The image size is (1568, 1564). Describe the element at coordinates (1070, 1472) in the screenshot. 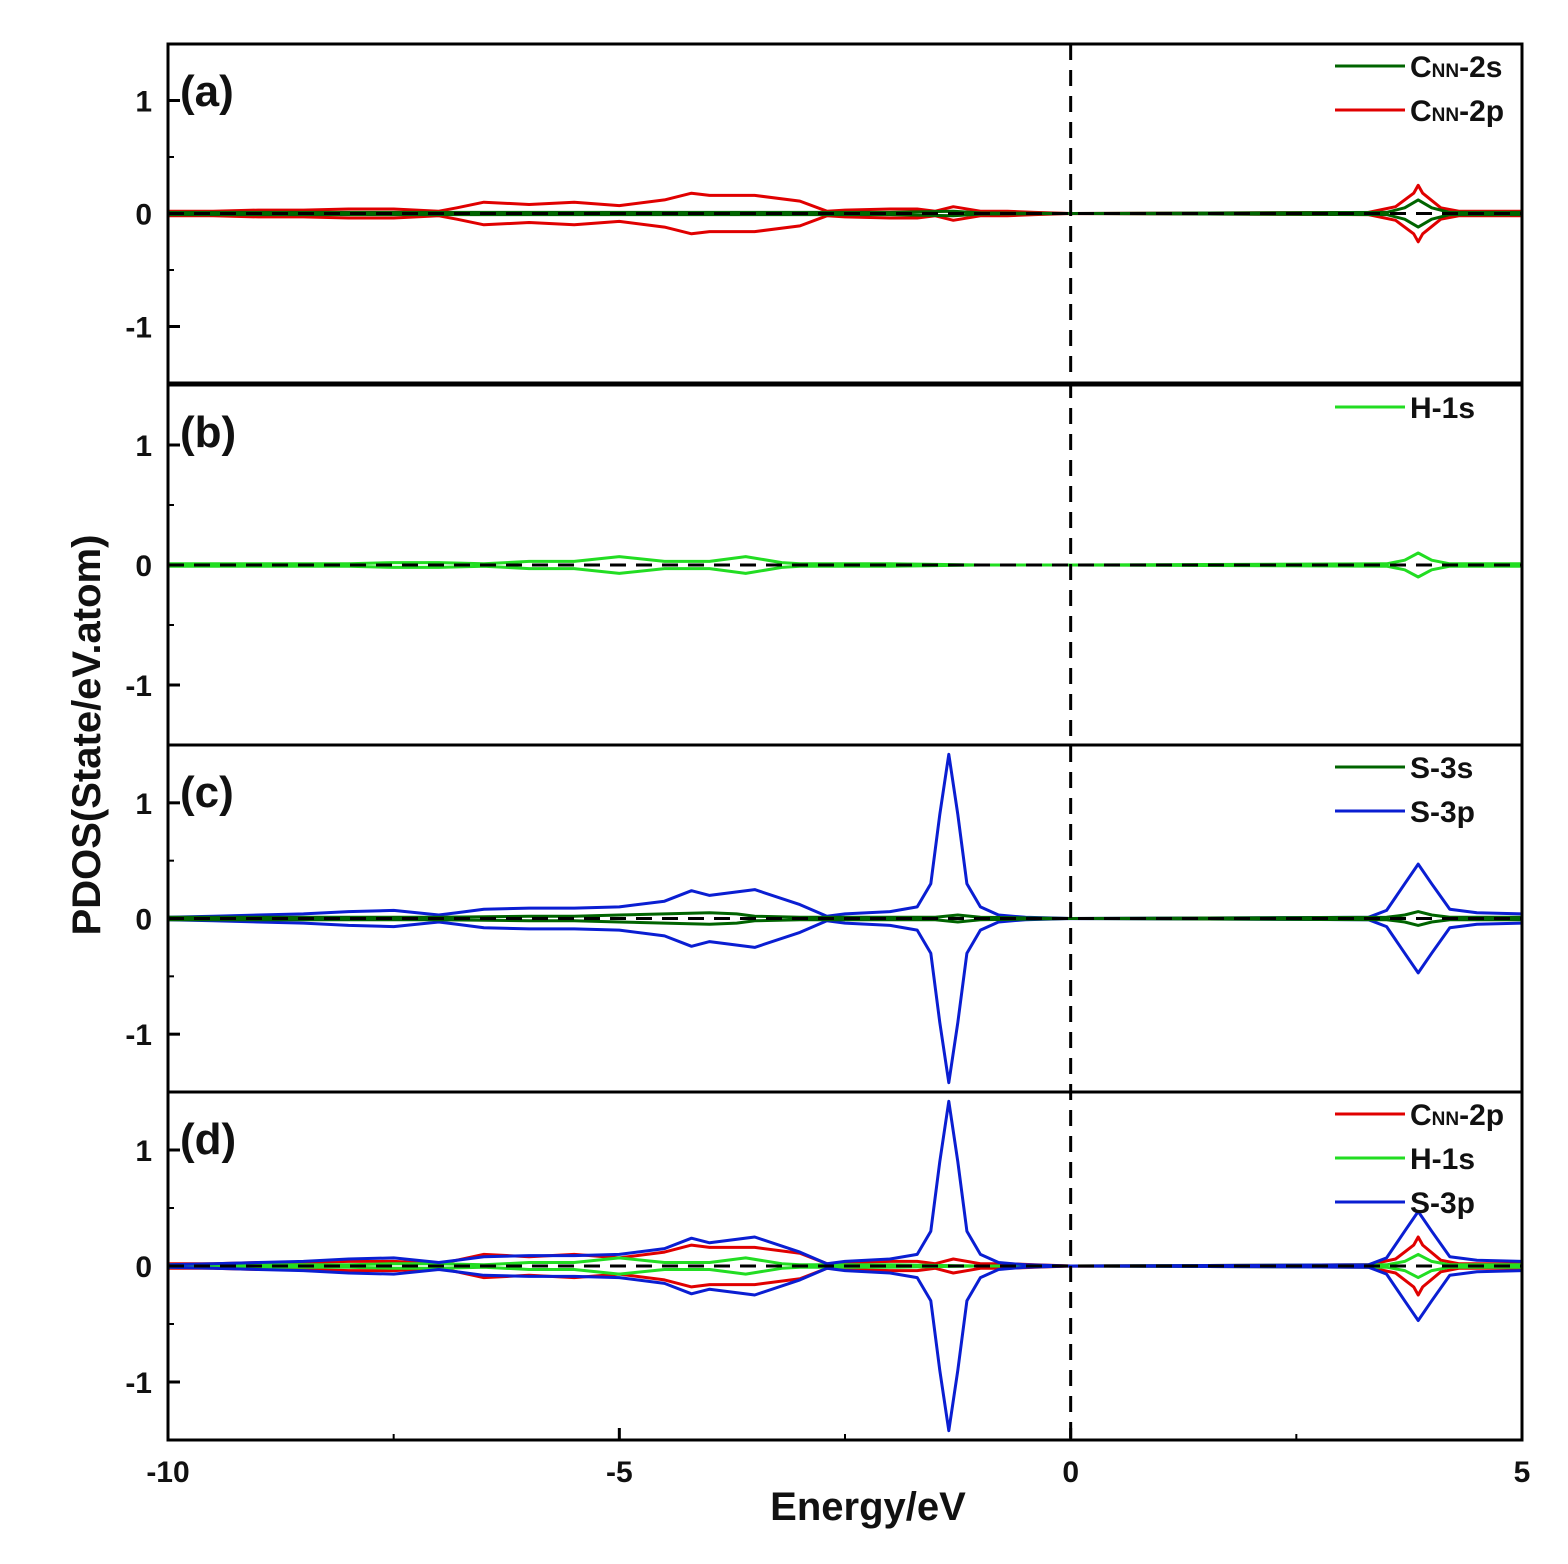

I see `x-tick-label: 0` at that location.